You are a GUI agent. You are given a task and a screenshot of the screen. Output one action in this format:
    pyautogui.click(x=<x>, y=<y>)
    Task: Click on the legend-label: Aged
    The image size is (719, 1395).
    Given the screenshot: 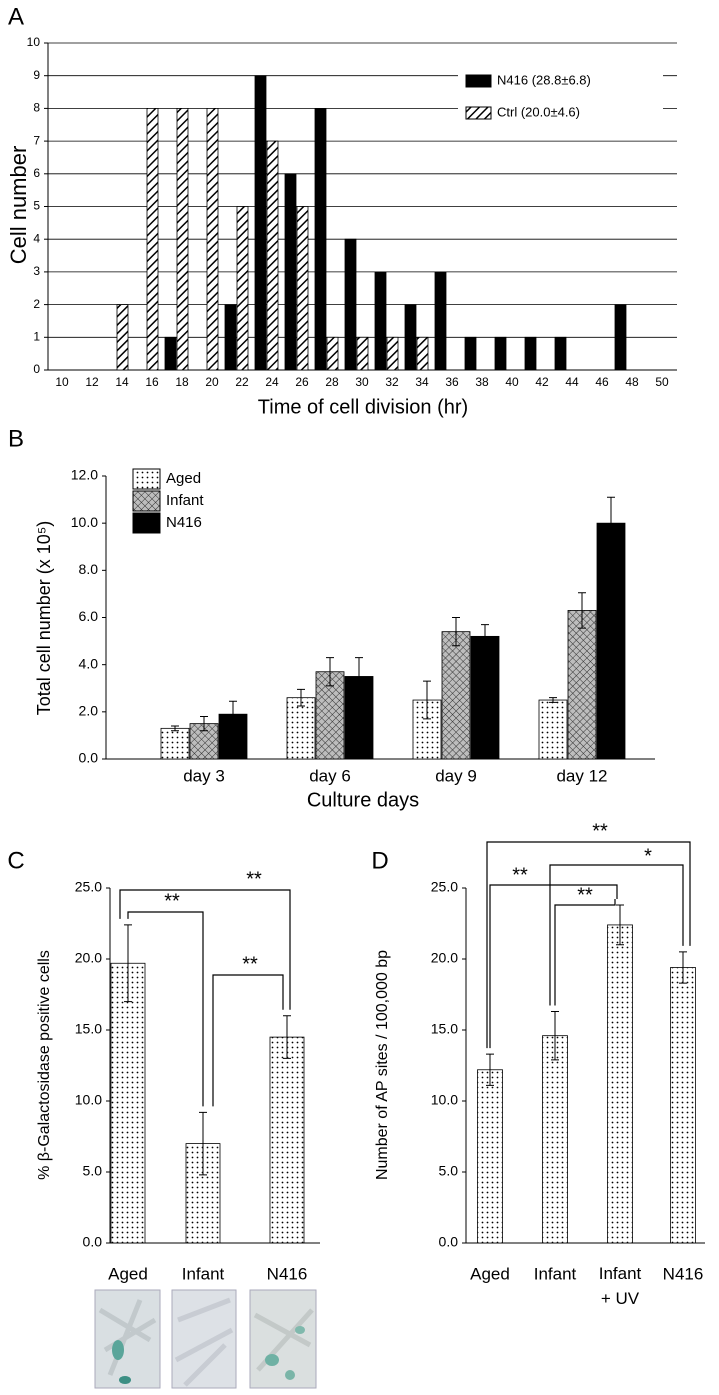 What is the action you would take?
    pyautogui.click(x=183, y=478)
    